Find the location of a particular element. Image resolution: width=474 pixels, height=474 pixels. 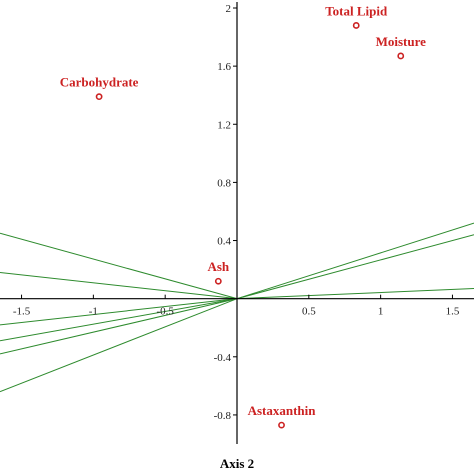

point-label: Astaxanthin is located at coordinates (282, 410).